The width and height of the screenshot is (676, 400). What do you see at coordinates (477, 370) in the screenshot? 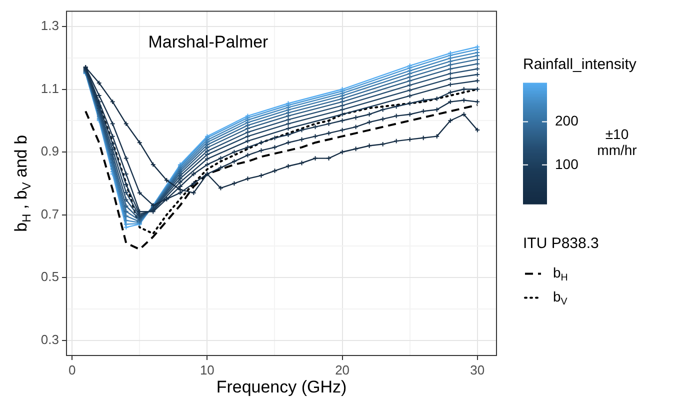
I see `x-tick-label: 30` at bounding box center [477, 370].